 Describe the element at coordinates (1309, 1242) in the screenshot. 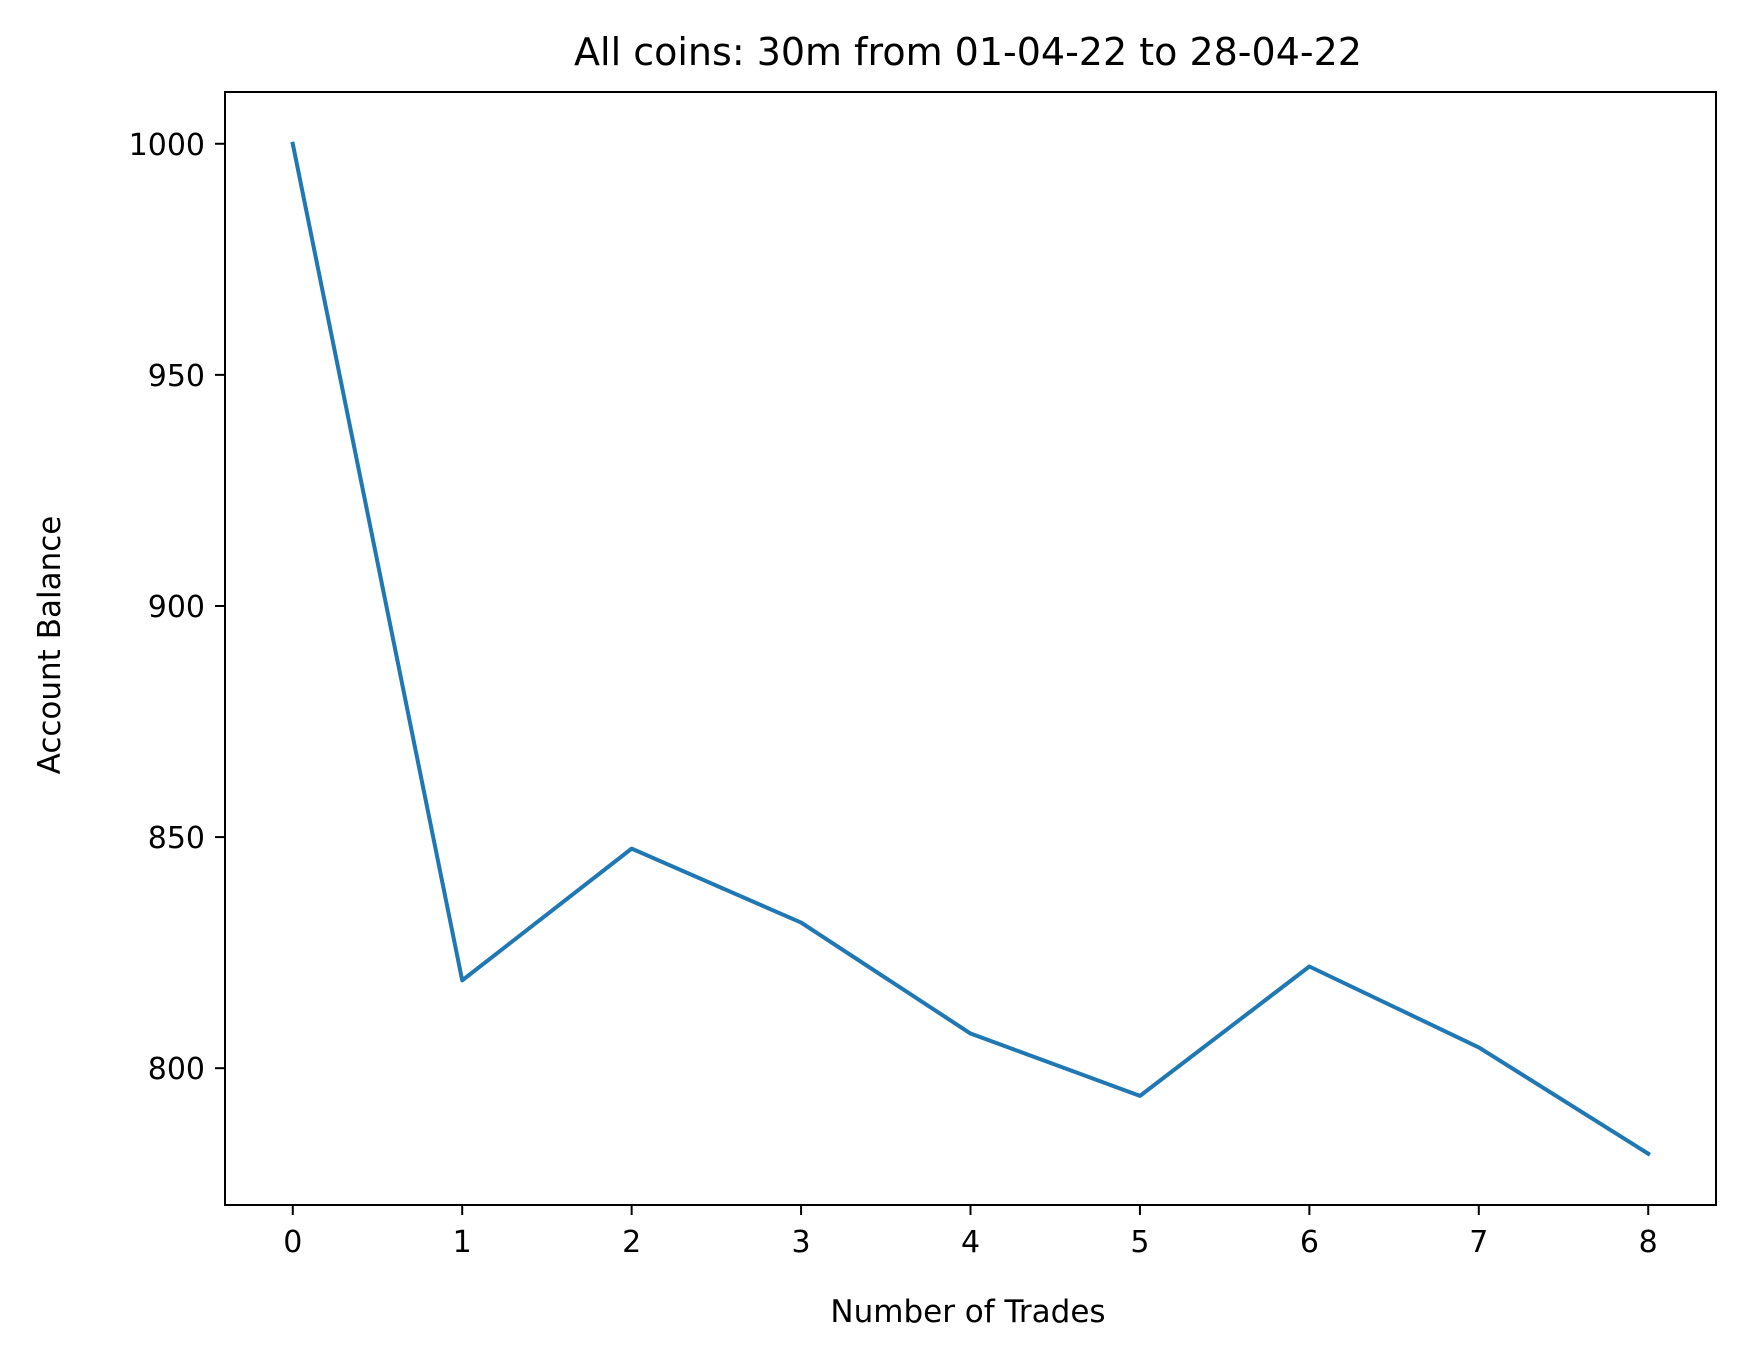

I see `x-tick-label: 6` at that location.